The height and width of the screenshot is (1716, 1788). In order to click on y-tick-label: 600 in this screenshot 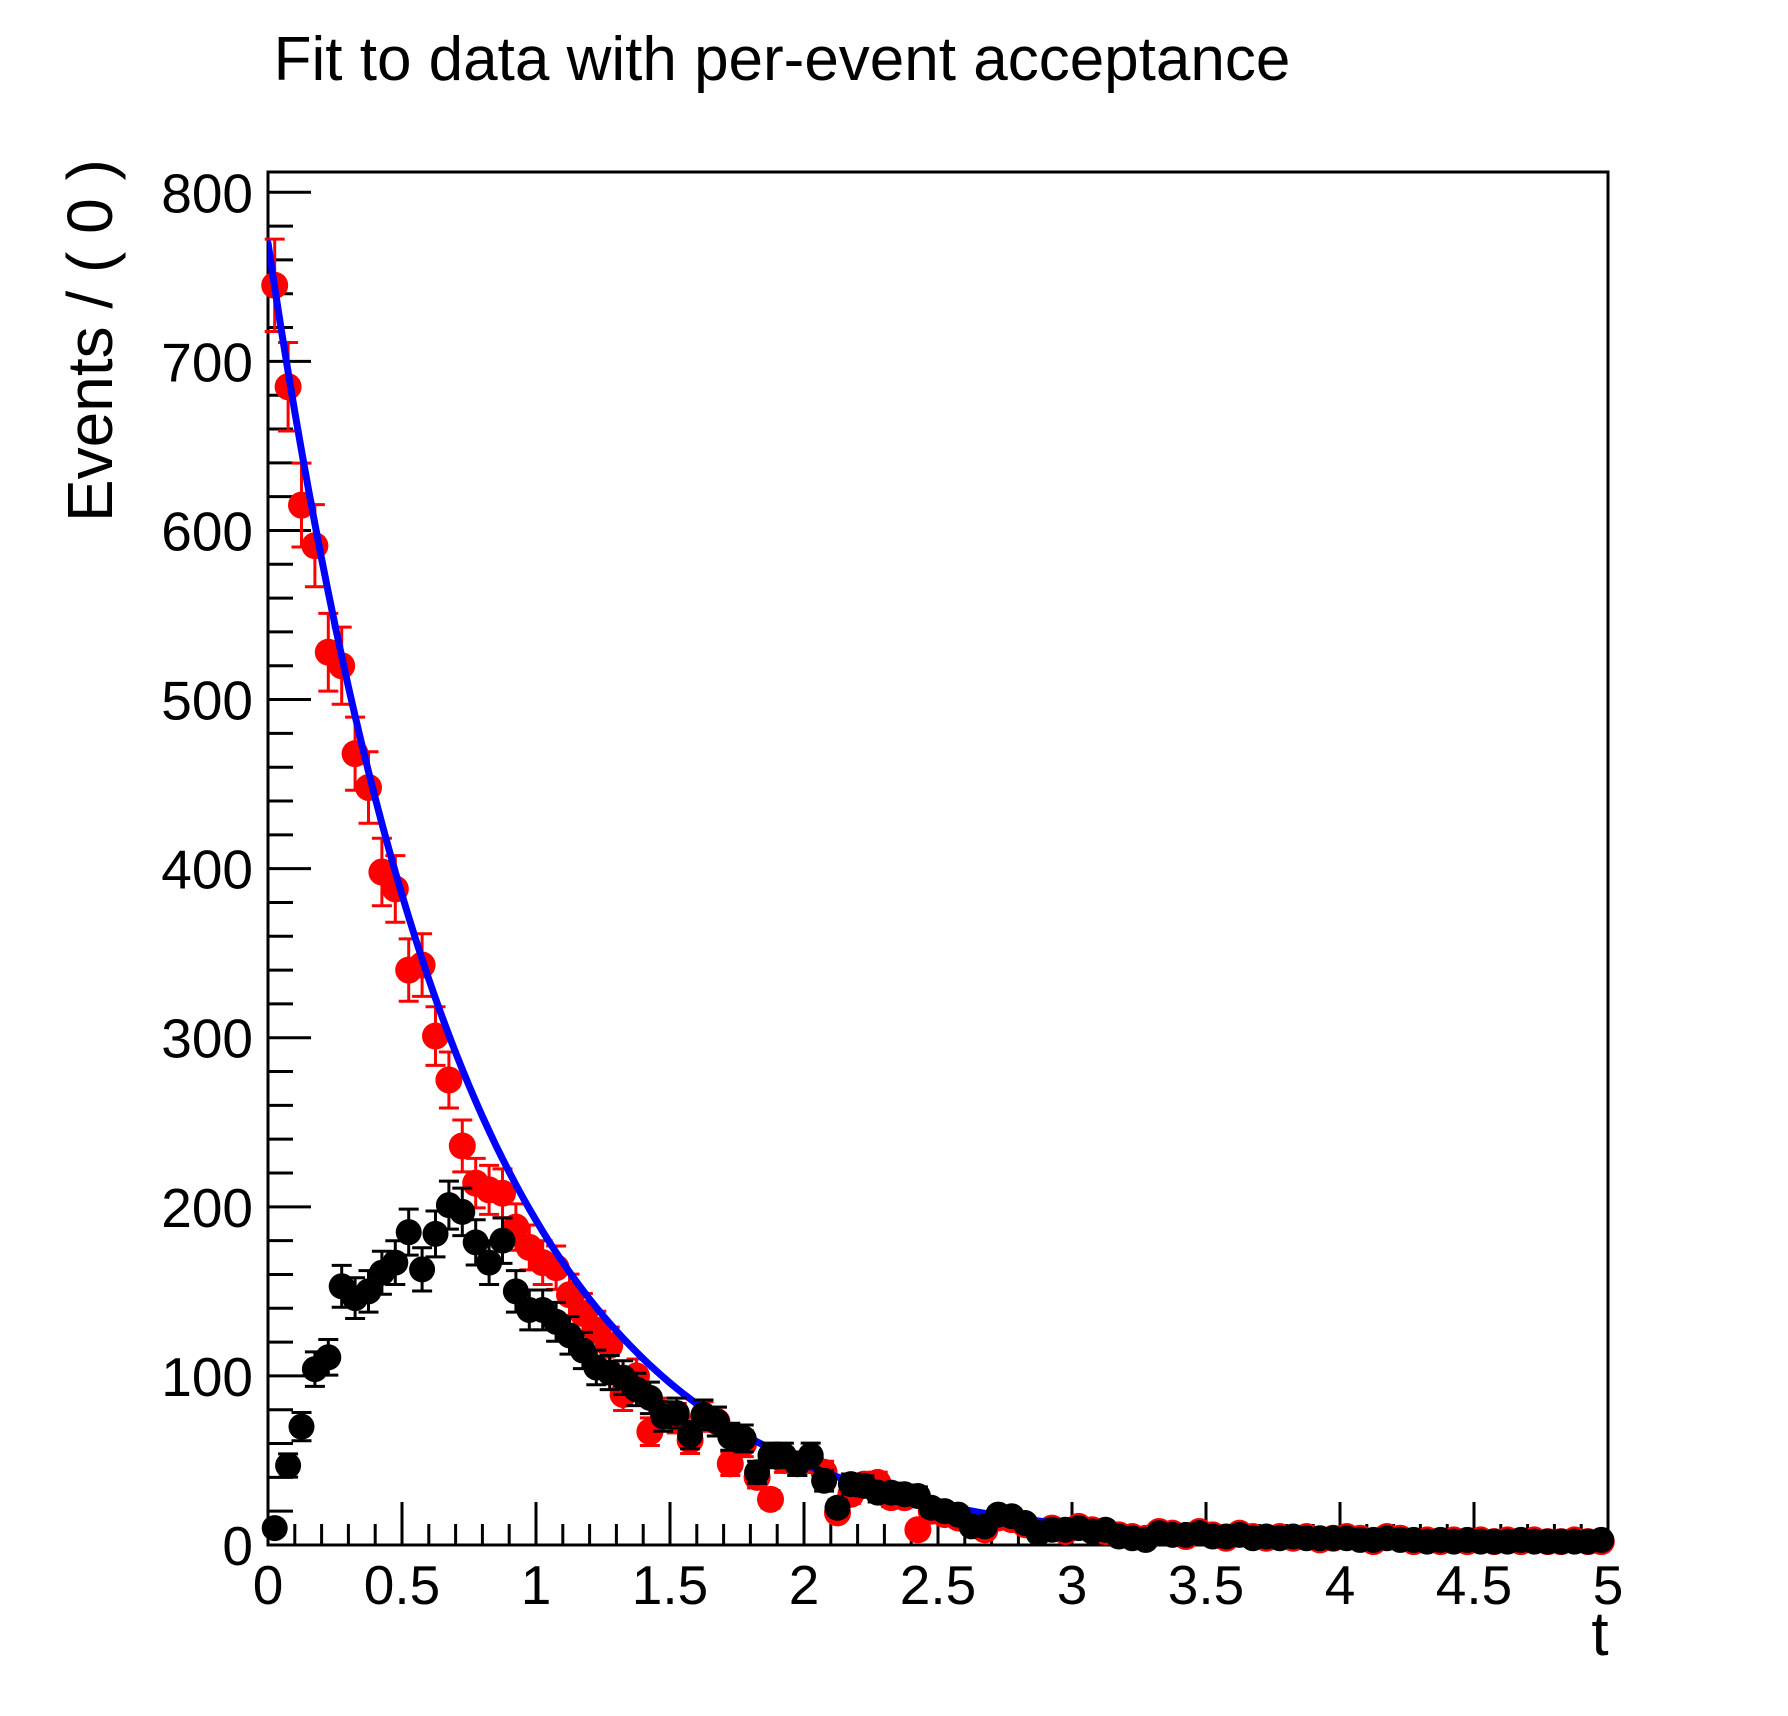, I will do `click(207, 531)`.